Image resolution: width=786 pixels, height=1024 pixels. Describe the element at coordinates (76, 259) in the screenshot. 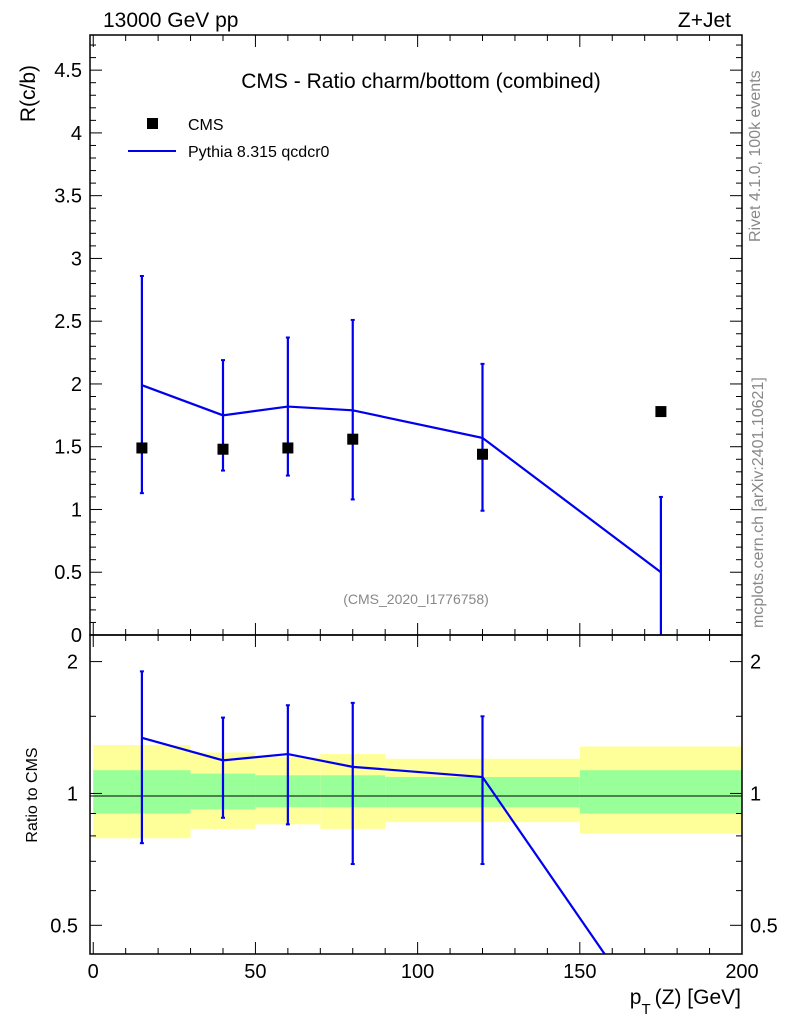

I see `main-y-tick-label: 3` at that location.